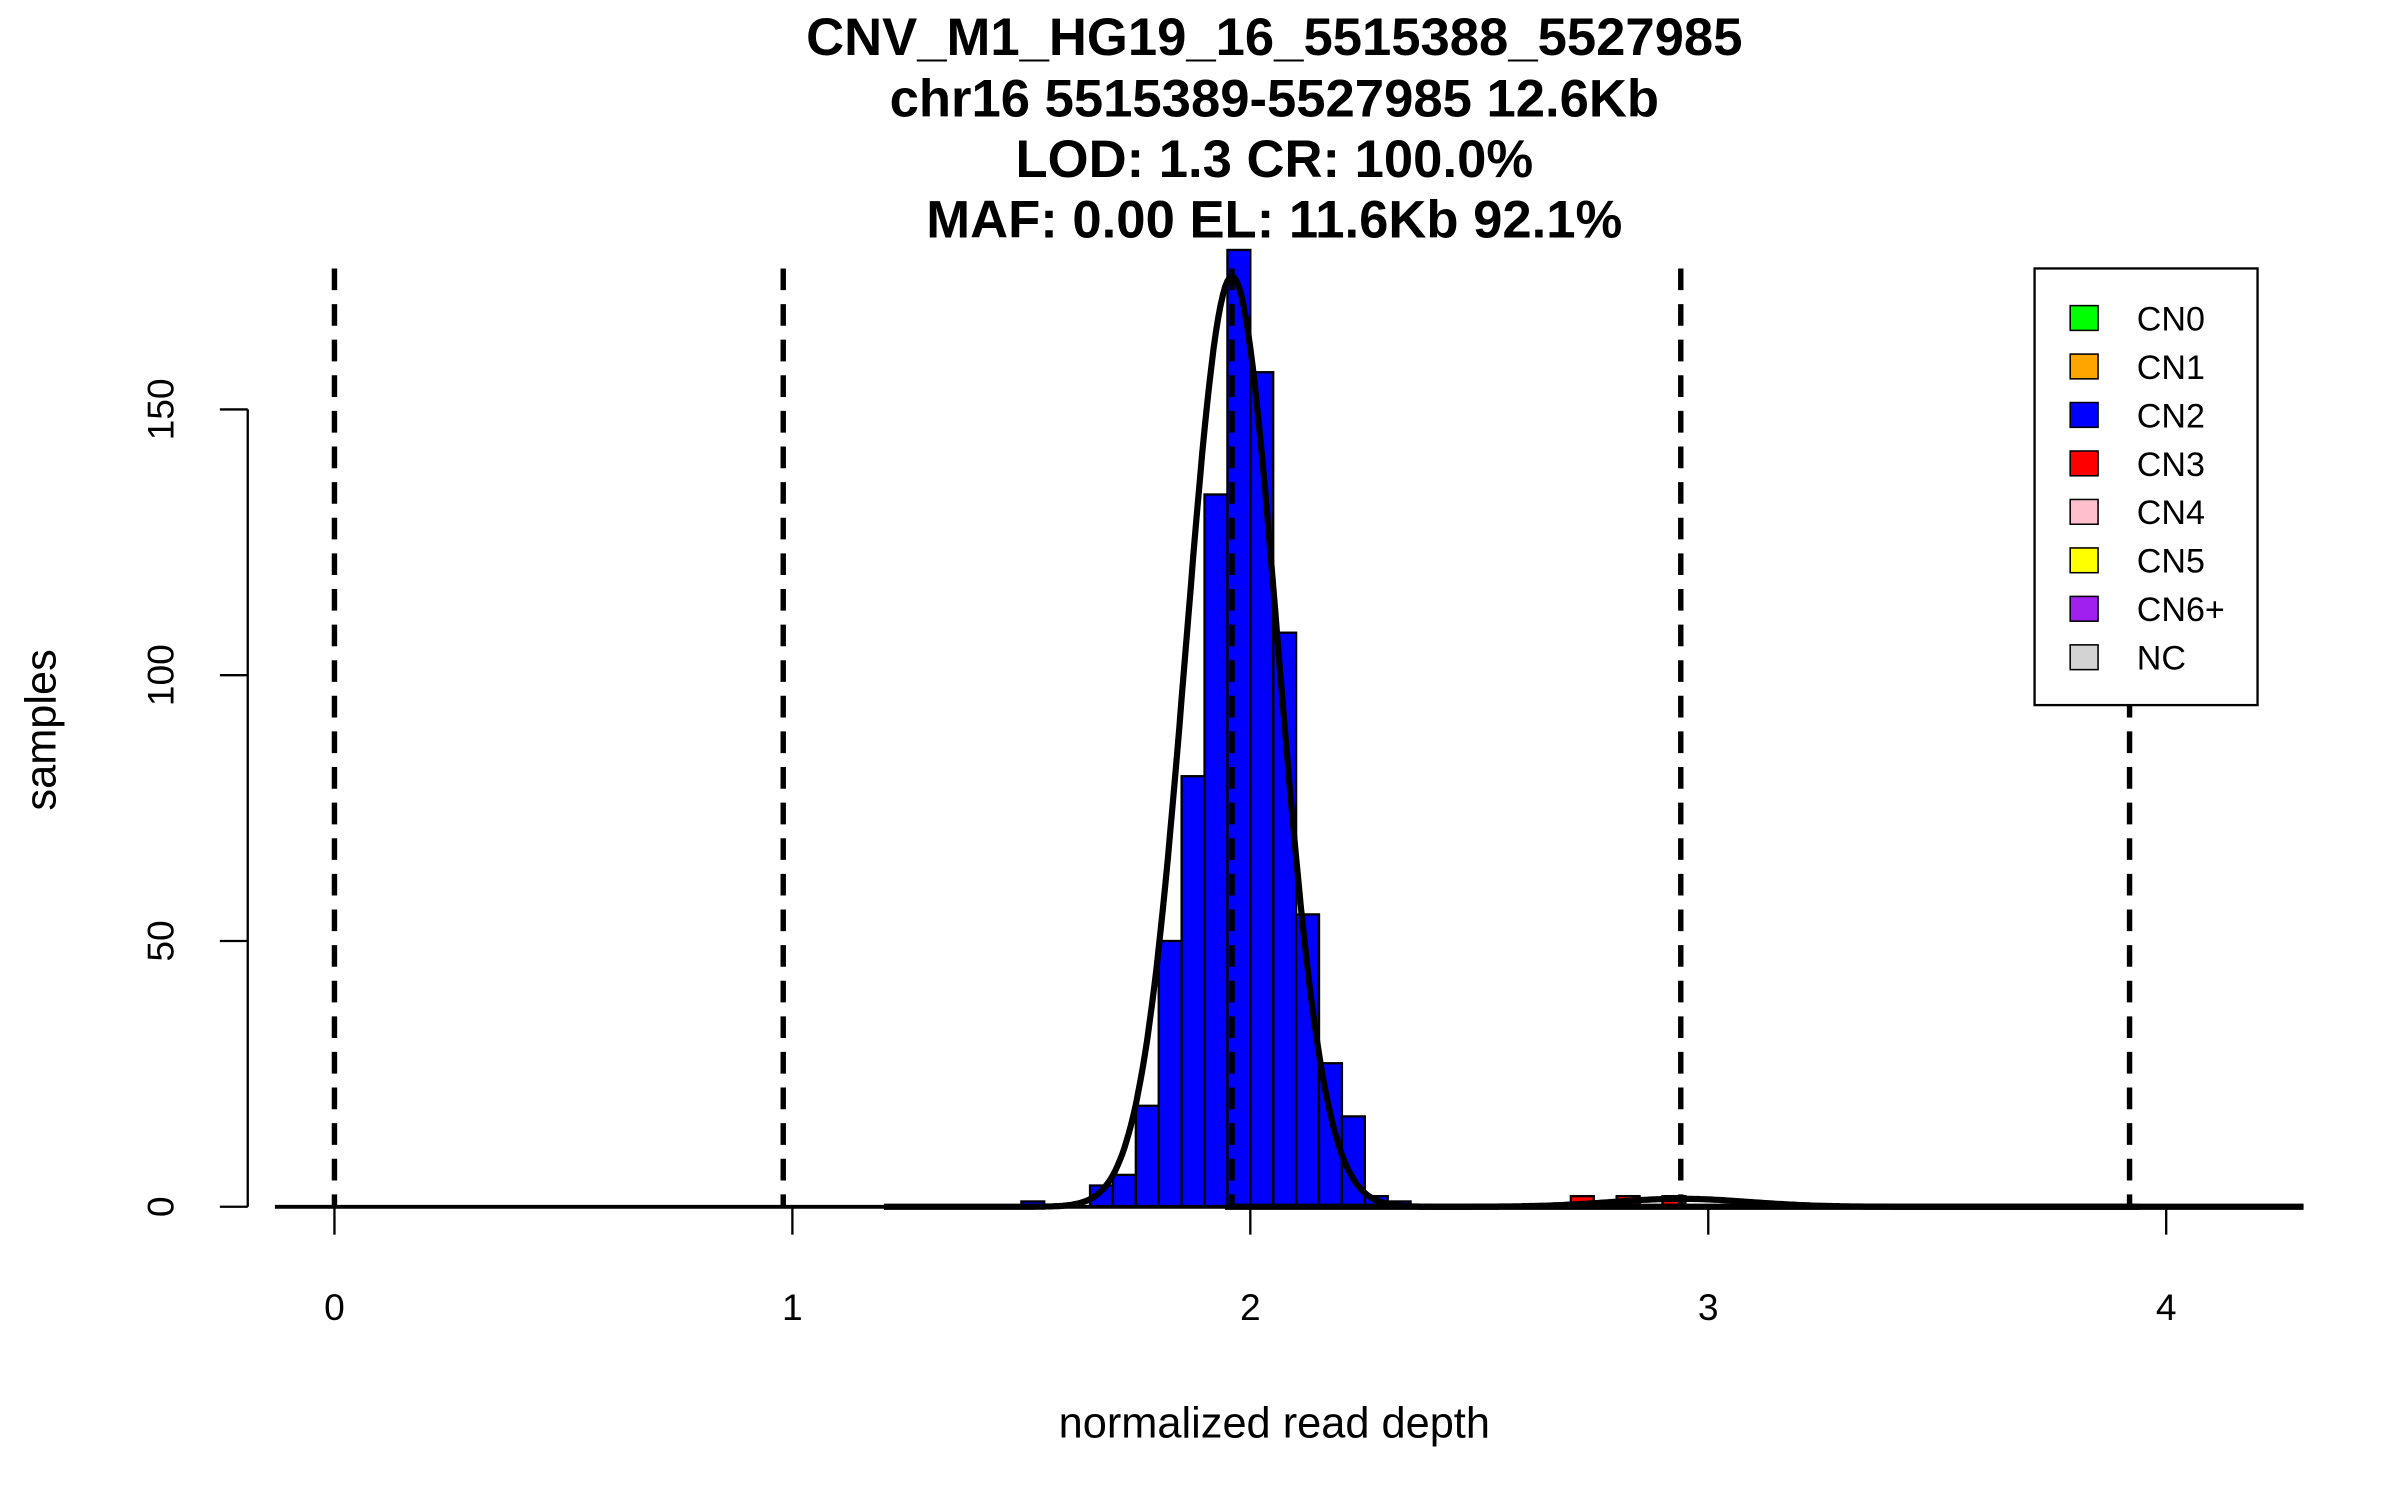 The image size is (2400, 1500). I want to click on x-tick-label: 1, so click(792, 1307).